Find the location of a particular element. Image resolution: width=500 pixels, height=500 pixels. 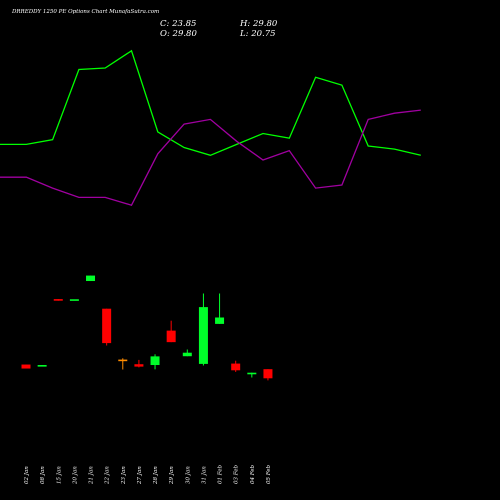

candles-layer is located at coordinates (147, 328).